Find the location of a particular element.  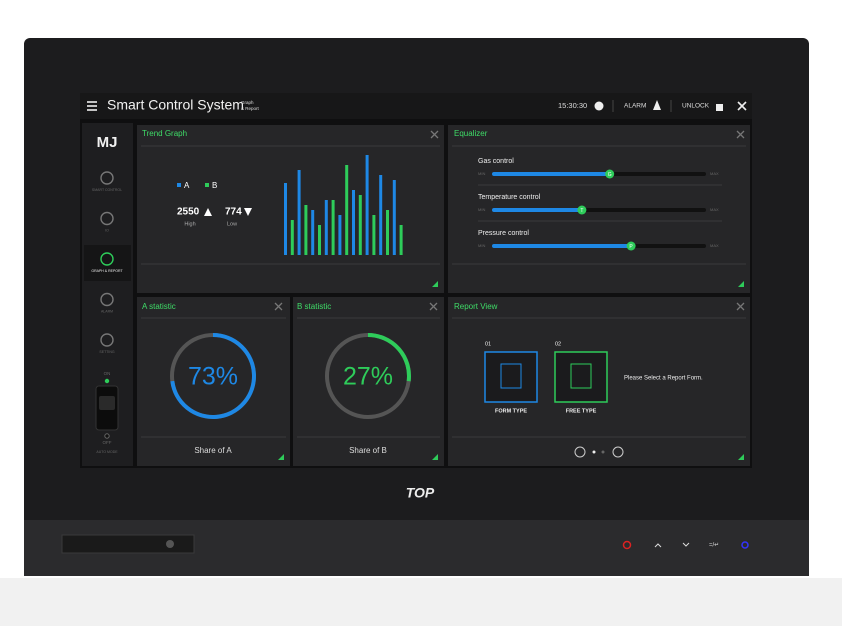

app-subtitle: & Report is located at coordinates (250, 108).